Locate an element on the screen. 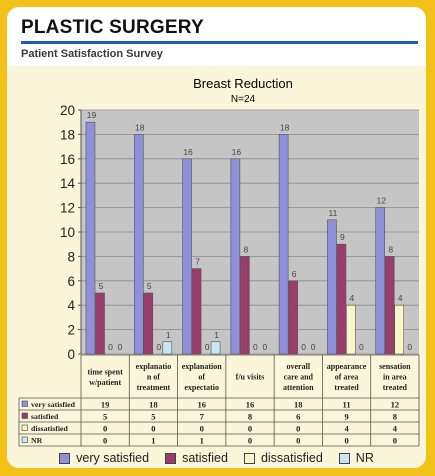 Image resolution: width=435 pixels, height=476 pixels. legend-label: NR is located at coordinates (364, 458).